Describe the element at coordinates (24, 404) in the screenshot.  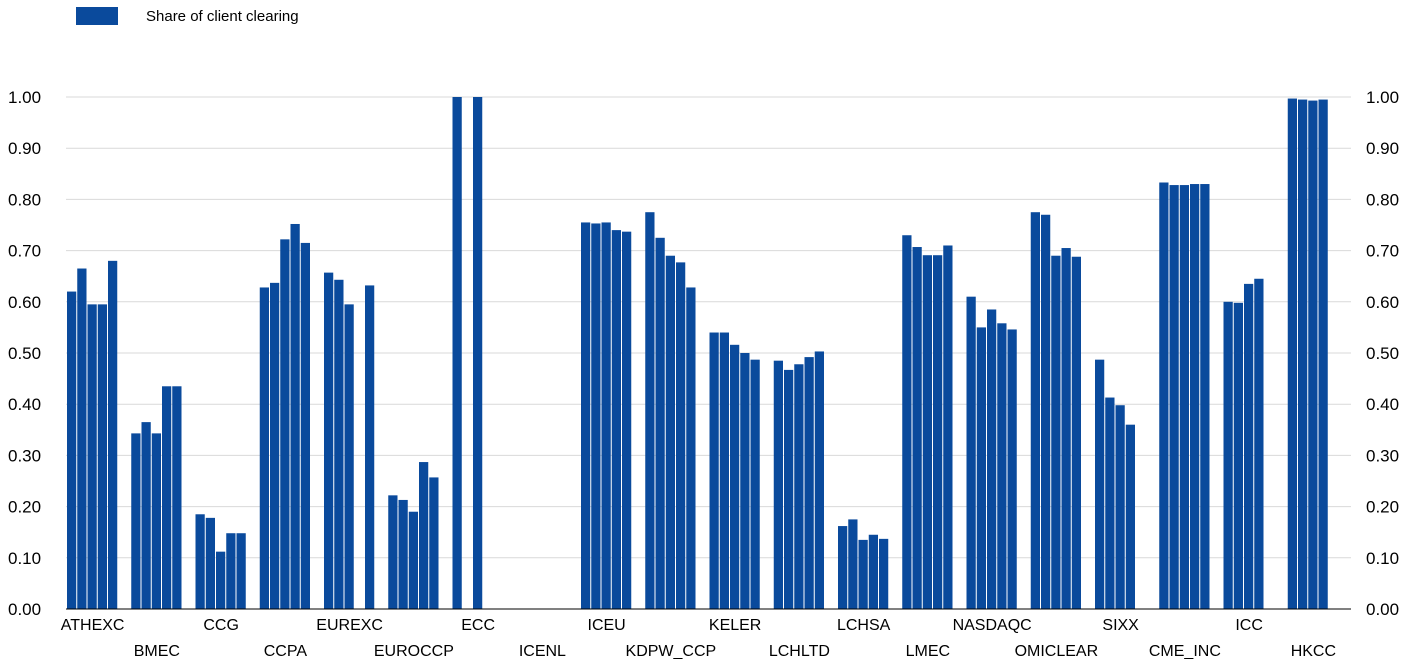
I see `y-tick-label-left: 0.40` at that location.